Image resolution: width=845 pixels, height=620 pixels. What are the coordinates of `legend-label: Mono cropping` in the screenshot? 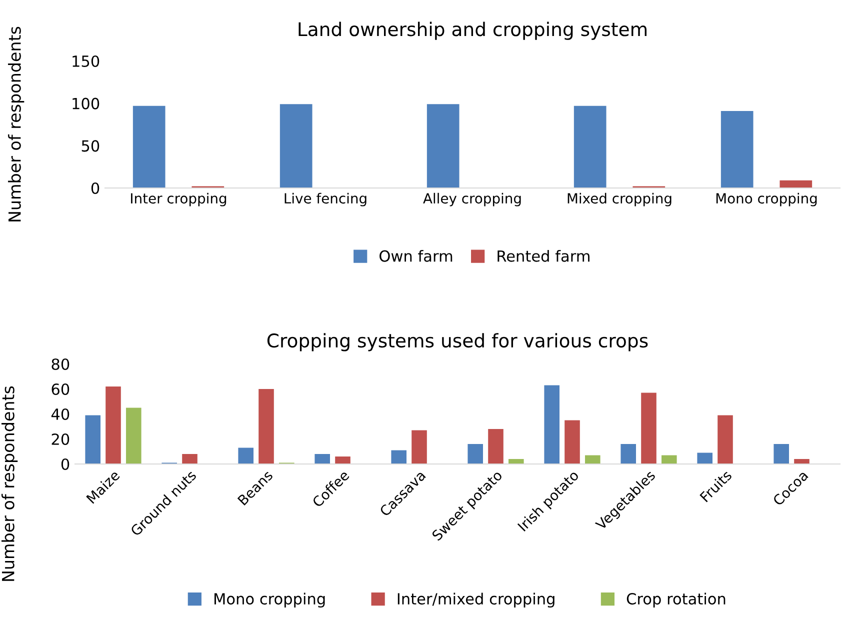 It's located at (269, 600).